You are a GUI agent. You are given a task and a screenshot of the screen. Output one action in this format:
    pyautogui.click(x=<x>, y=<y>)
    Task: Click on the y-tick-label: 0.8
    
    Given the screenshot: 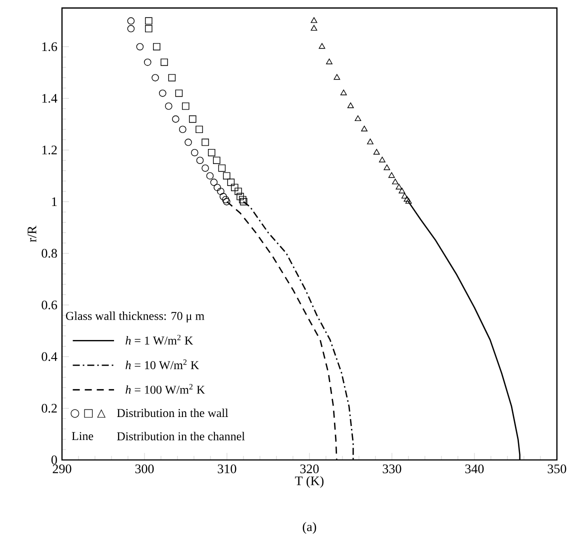 What is the action you would take?
    pyautogui.click(x=49, y=253)
    